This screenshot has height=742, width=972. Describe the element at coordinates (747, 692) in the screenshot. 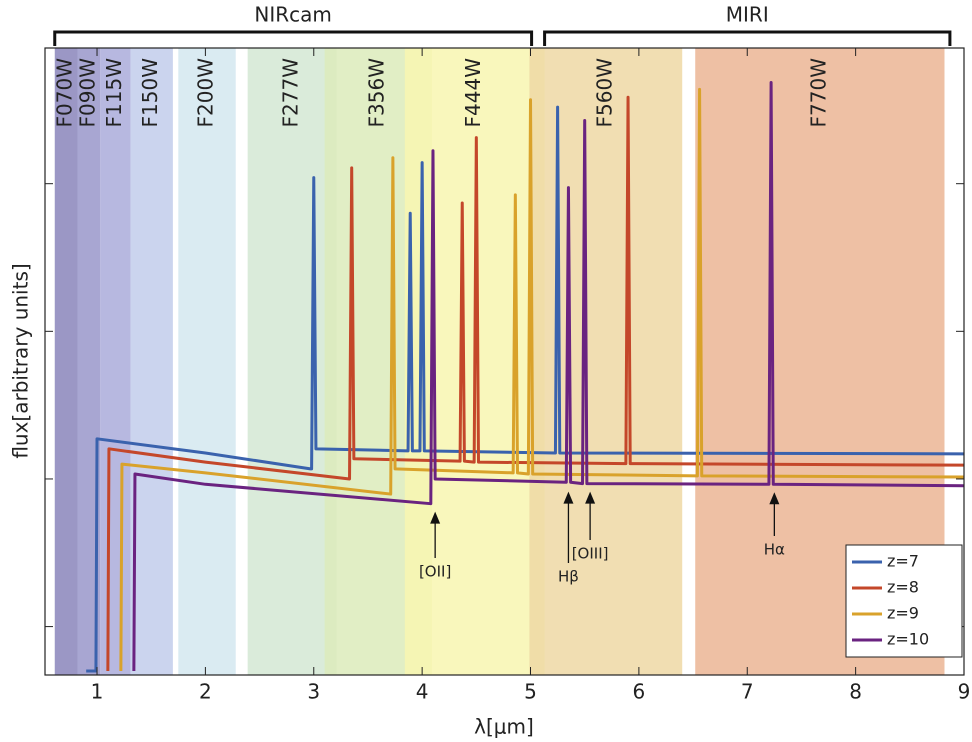

I see `x-tick-label: 7` at that location.